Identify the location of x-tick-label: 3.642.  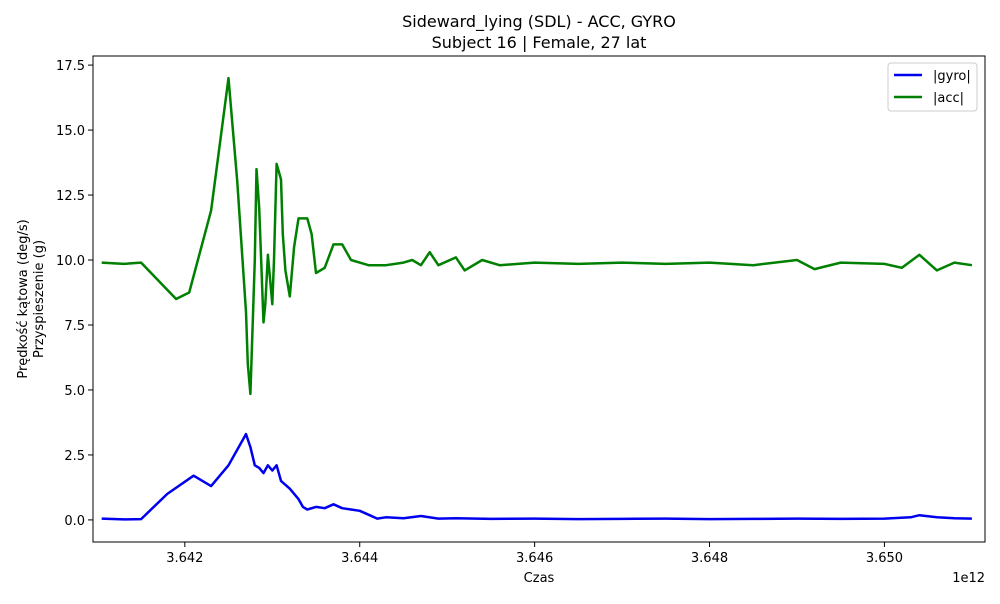
(184, 558).